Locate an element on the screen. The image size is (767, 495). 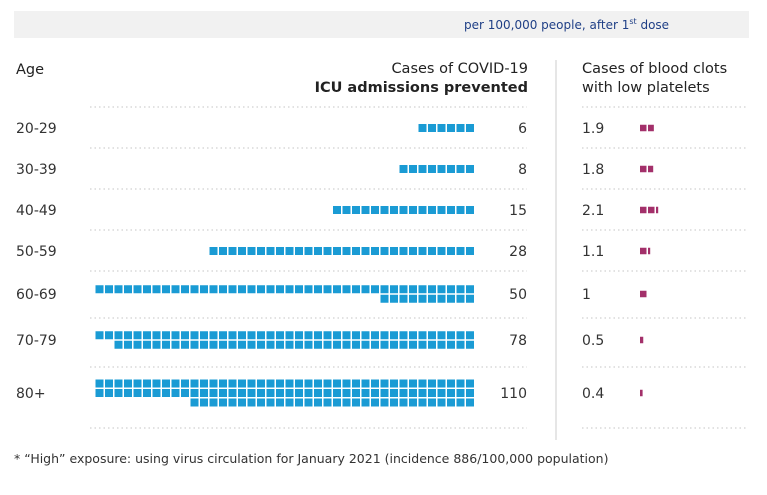
clots-value-label: 1 is located at coordinates (586, 295).